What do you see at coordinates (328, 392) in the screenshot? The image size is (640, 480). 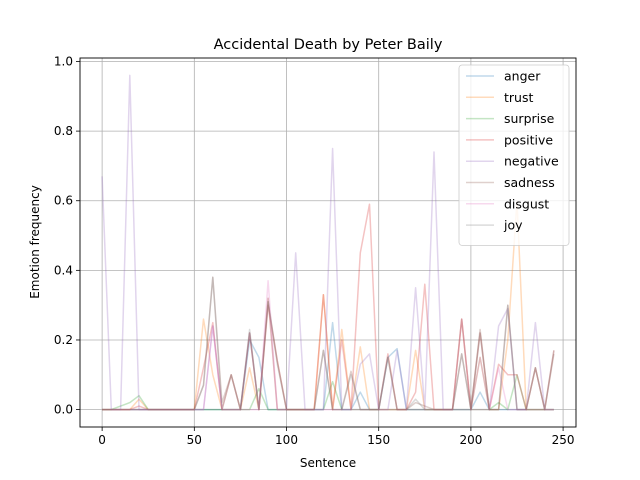 I see `series-line-surprise` at bounding box center [328, 392].